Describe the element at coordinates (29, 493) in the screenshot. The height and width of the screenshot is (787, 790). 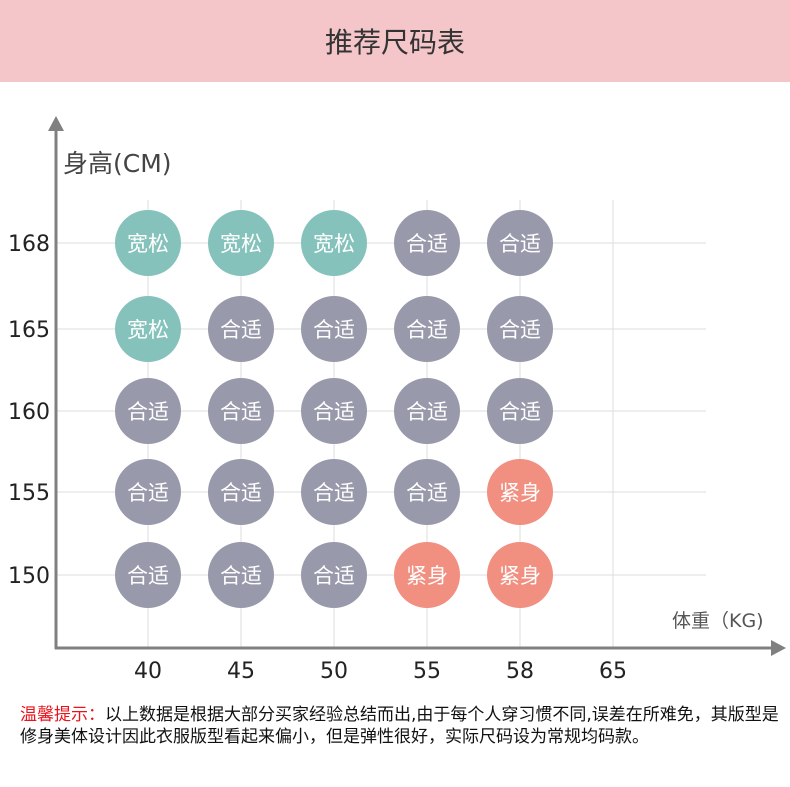
I see `y-tick-label: 155` at that location.